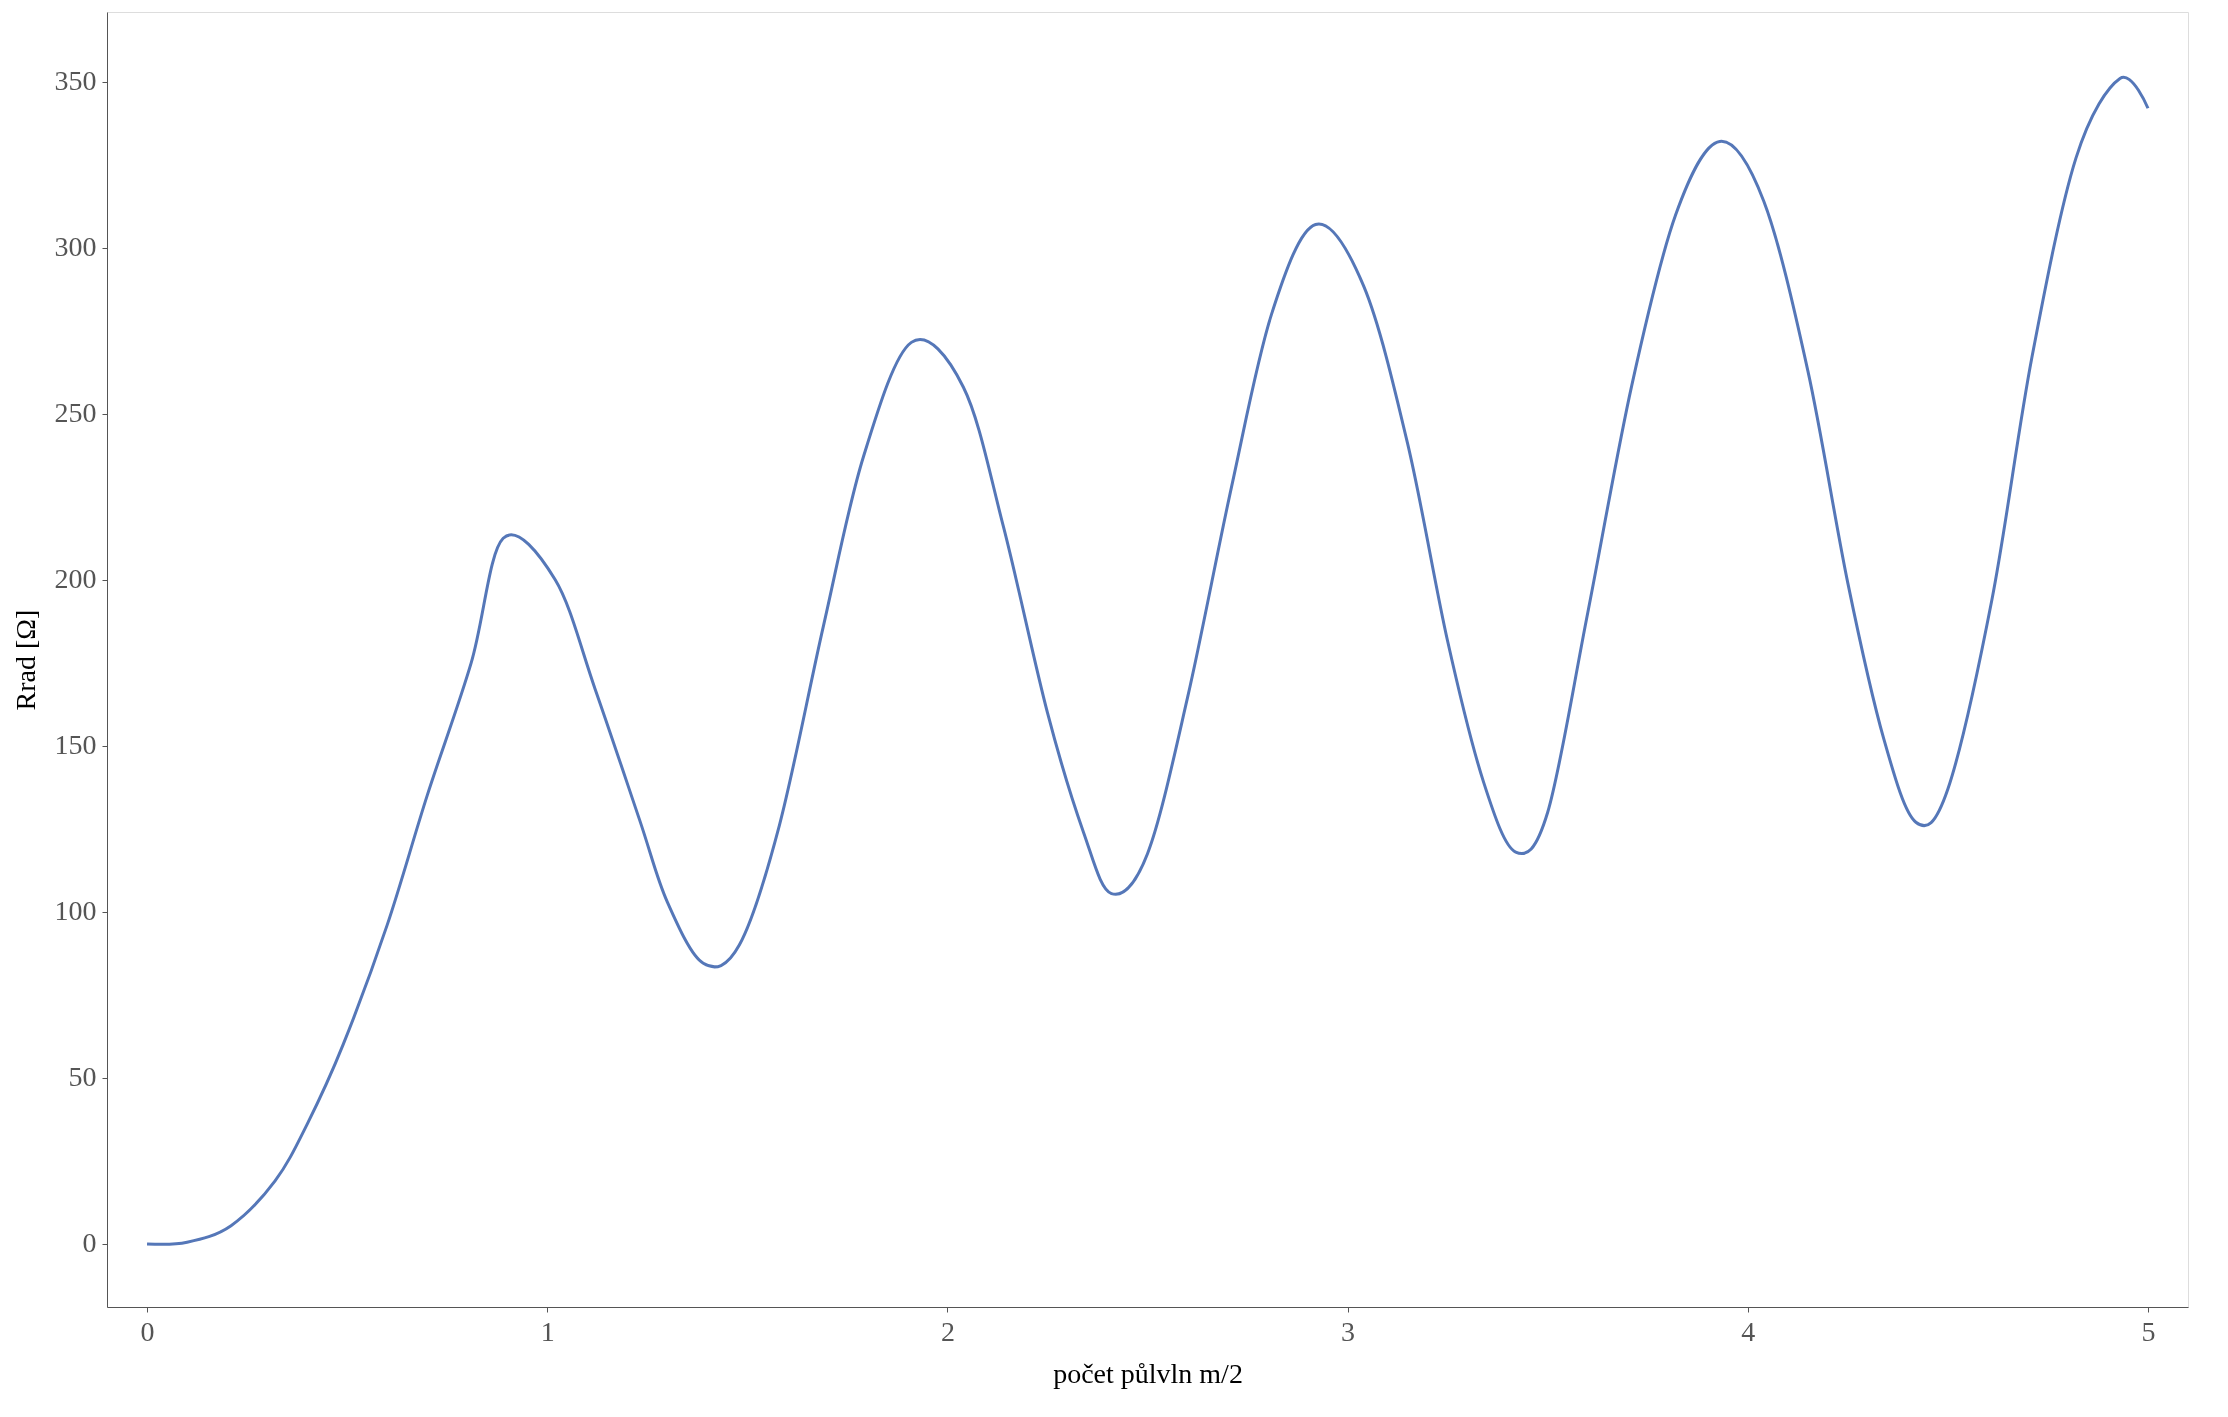 The width and height of the screenshot is (2228, 1417). What do you see at coordinates (947, 1331) in the screenshot?
I see `x-tick-label: 2` at bounding box center [947, 1331].